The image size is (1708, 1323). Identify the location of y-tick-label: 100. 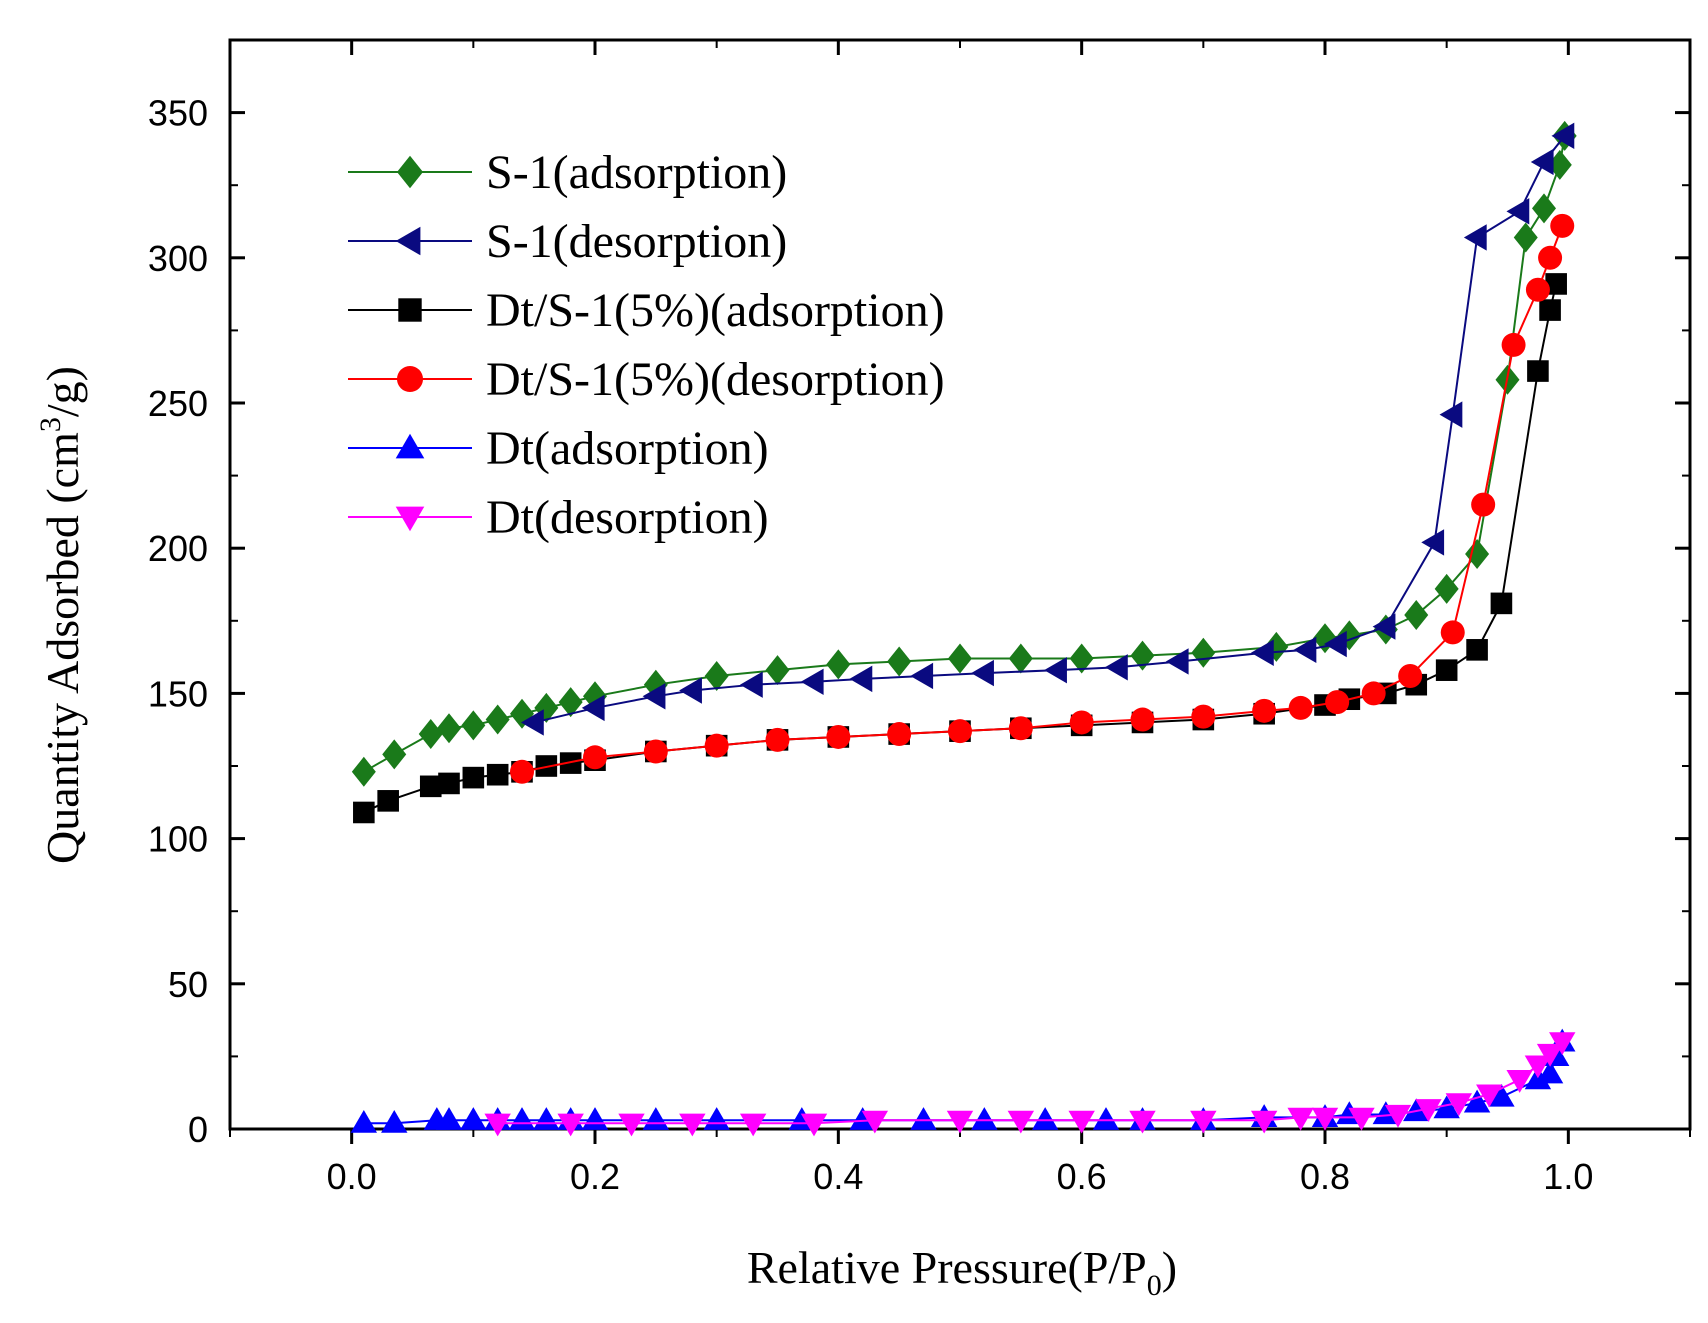
(178, 839).